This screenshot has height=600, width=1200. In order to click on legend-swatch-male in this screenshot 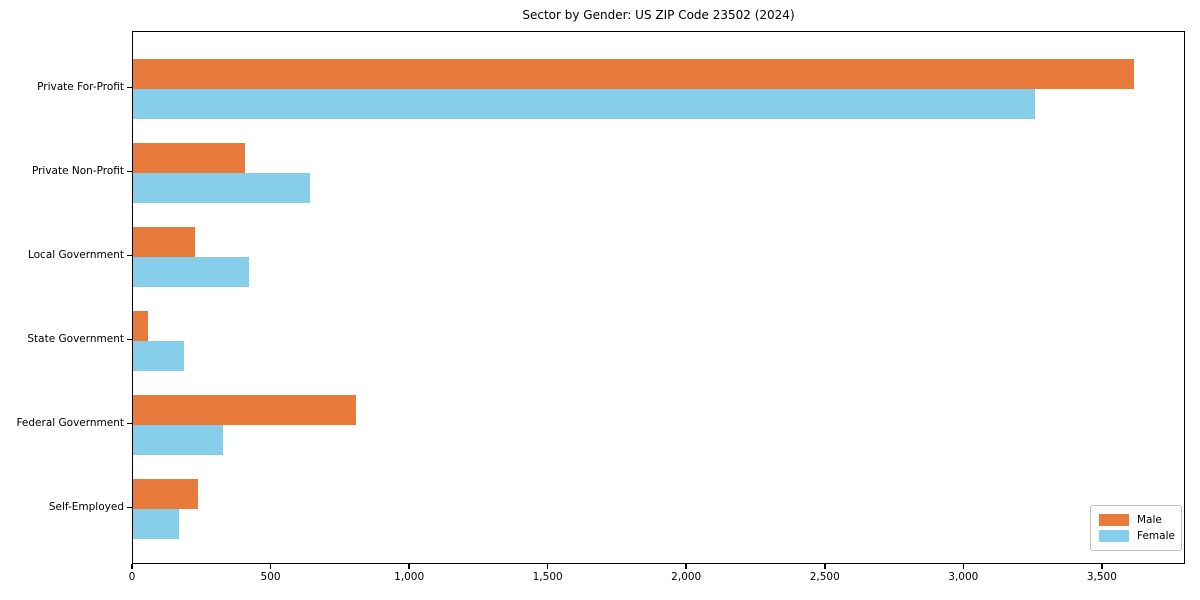, I will do `click(1114, 520)`.